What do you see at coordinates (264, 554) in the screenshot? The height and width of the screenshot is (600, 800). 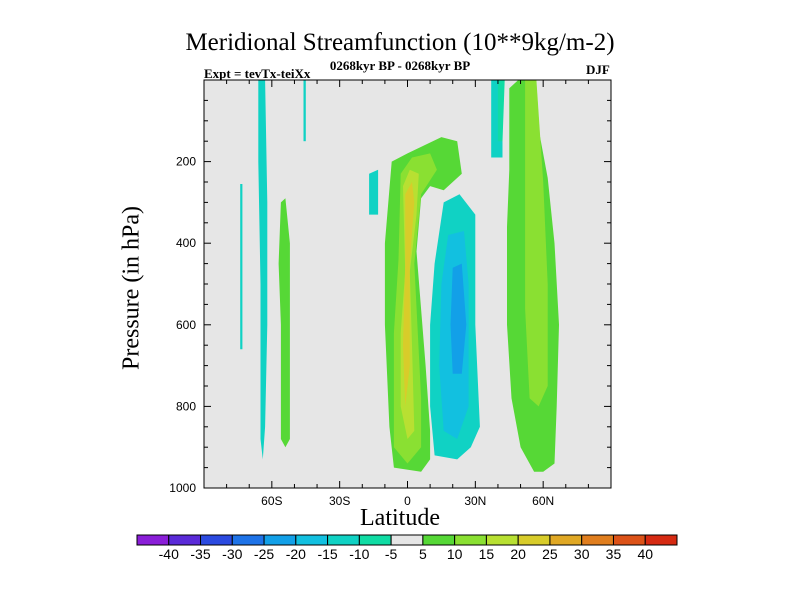 I see `colorbar-label: -25` at bounding box center [264, 554].